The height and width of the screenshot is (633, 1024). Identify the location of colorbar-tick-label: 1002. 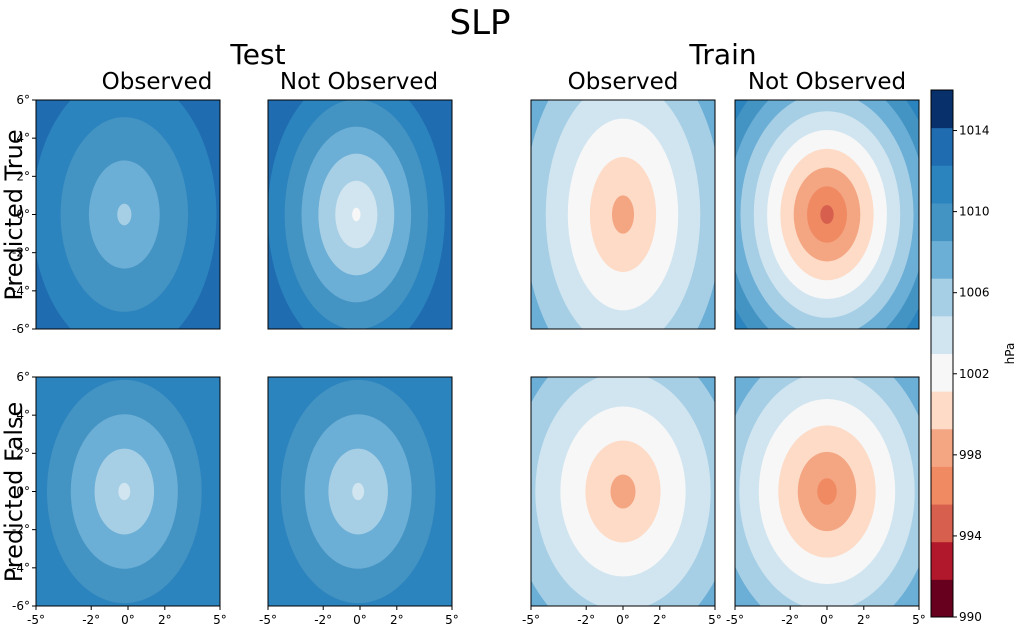
(974, 374).